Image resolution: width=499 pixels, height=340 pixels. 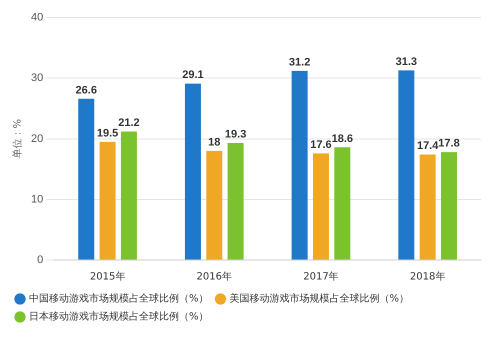 I want to click on y-axis-title: 单位：%, so click(x=18, y=139).